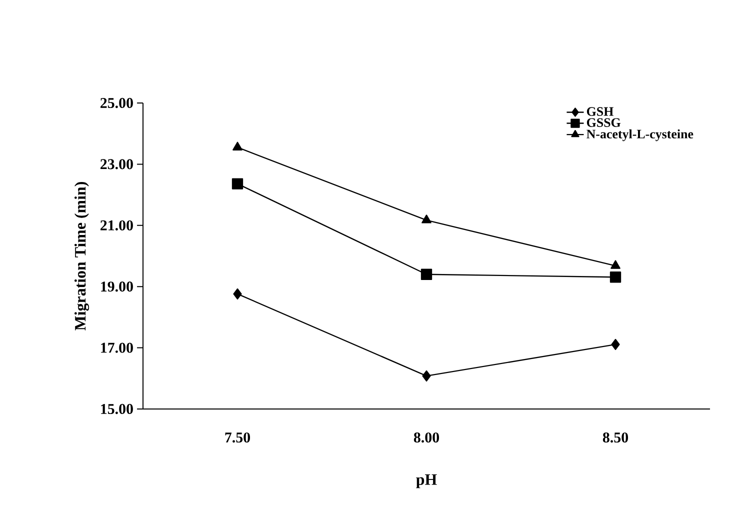 This screenshot has width=736, height=511. Describe the element at coordinates (237, 437) in the screenshot. I see `x-tick-label: 7.50` at that location.